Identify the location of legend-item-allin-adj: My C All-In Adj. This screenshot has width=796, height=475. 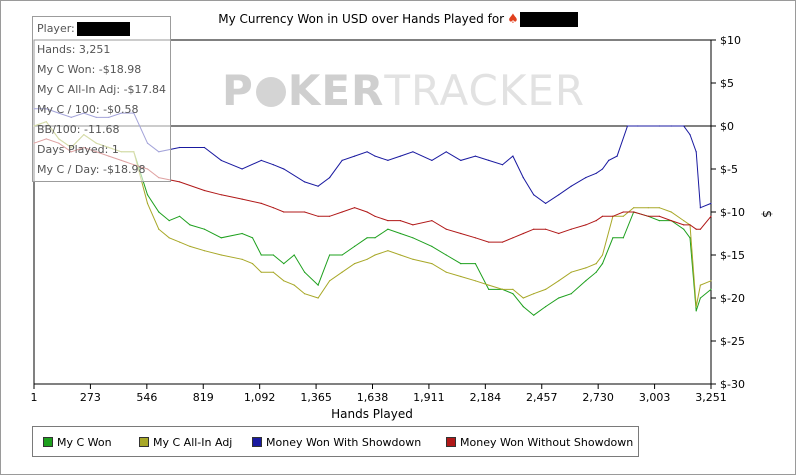
(185, 442).